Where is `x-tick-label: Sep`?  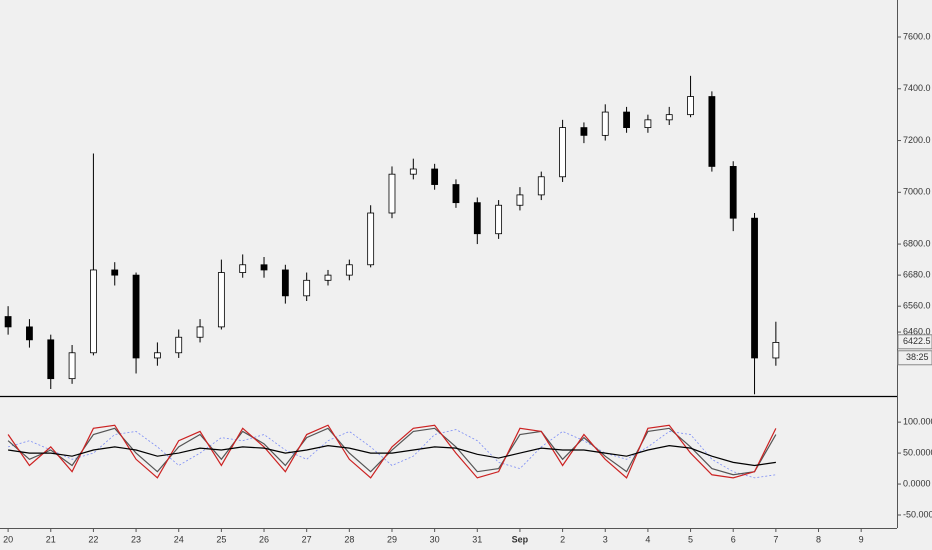 x-tick-label: Sep is located at coordinates (520, 539).